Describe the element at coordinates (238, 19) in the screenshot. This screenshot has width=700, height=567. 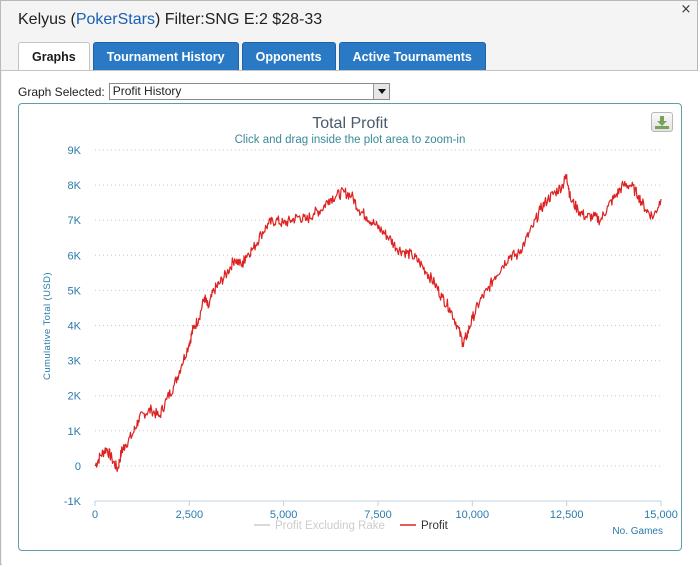
I see `title-filter: ) Filter:SNG E:2 $28-33` at that location.